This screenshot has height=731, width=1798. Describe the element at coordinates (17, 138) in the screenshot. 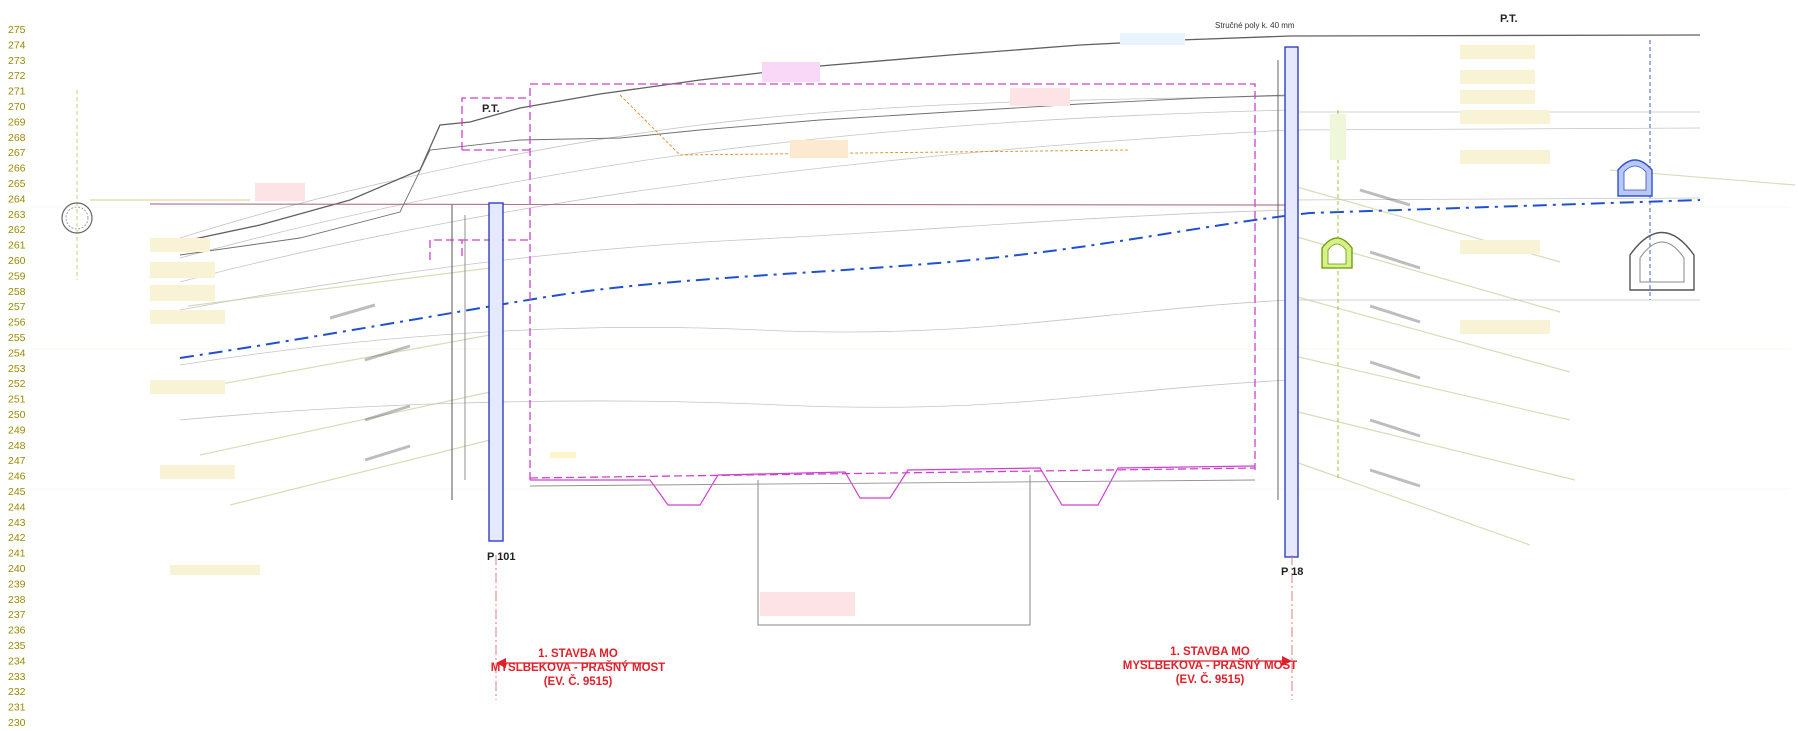

I see `elevation-label: 268` at that location.